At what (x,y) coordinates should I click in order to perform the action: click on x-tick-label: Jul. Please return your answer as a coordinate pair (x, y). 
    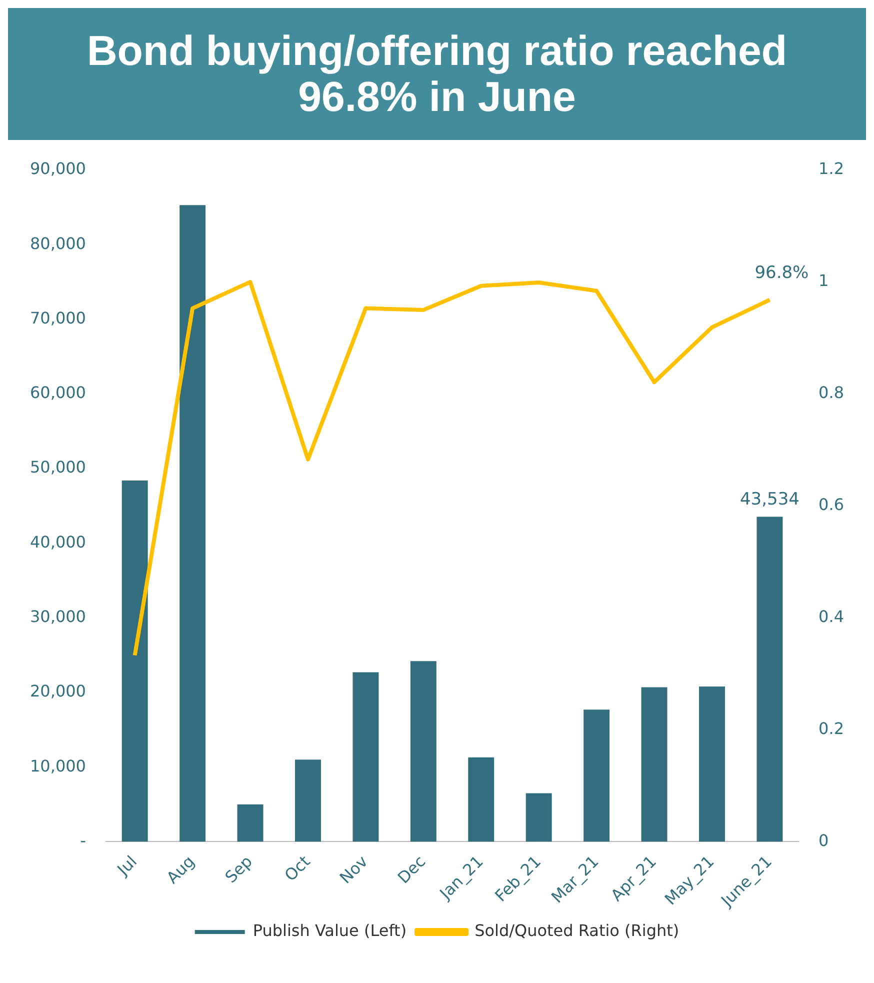
    Looking at the image, I should click on (126, 866).